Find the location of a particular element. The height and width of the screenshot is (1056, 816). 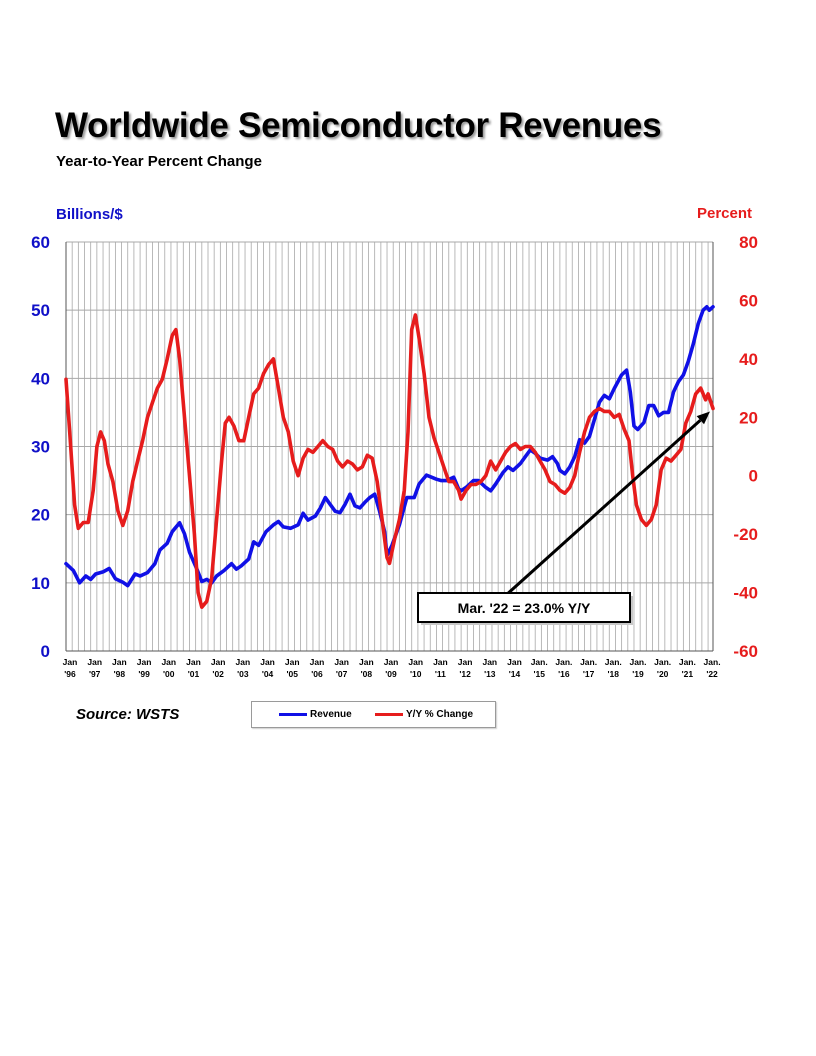

annotation-arrow-head is located at coordinates (703, 418).